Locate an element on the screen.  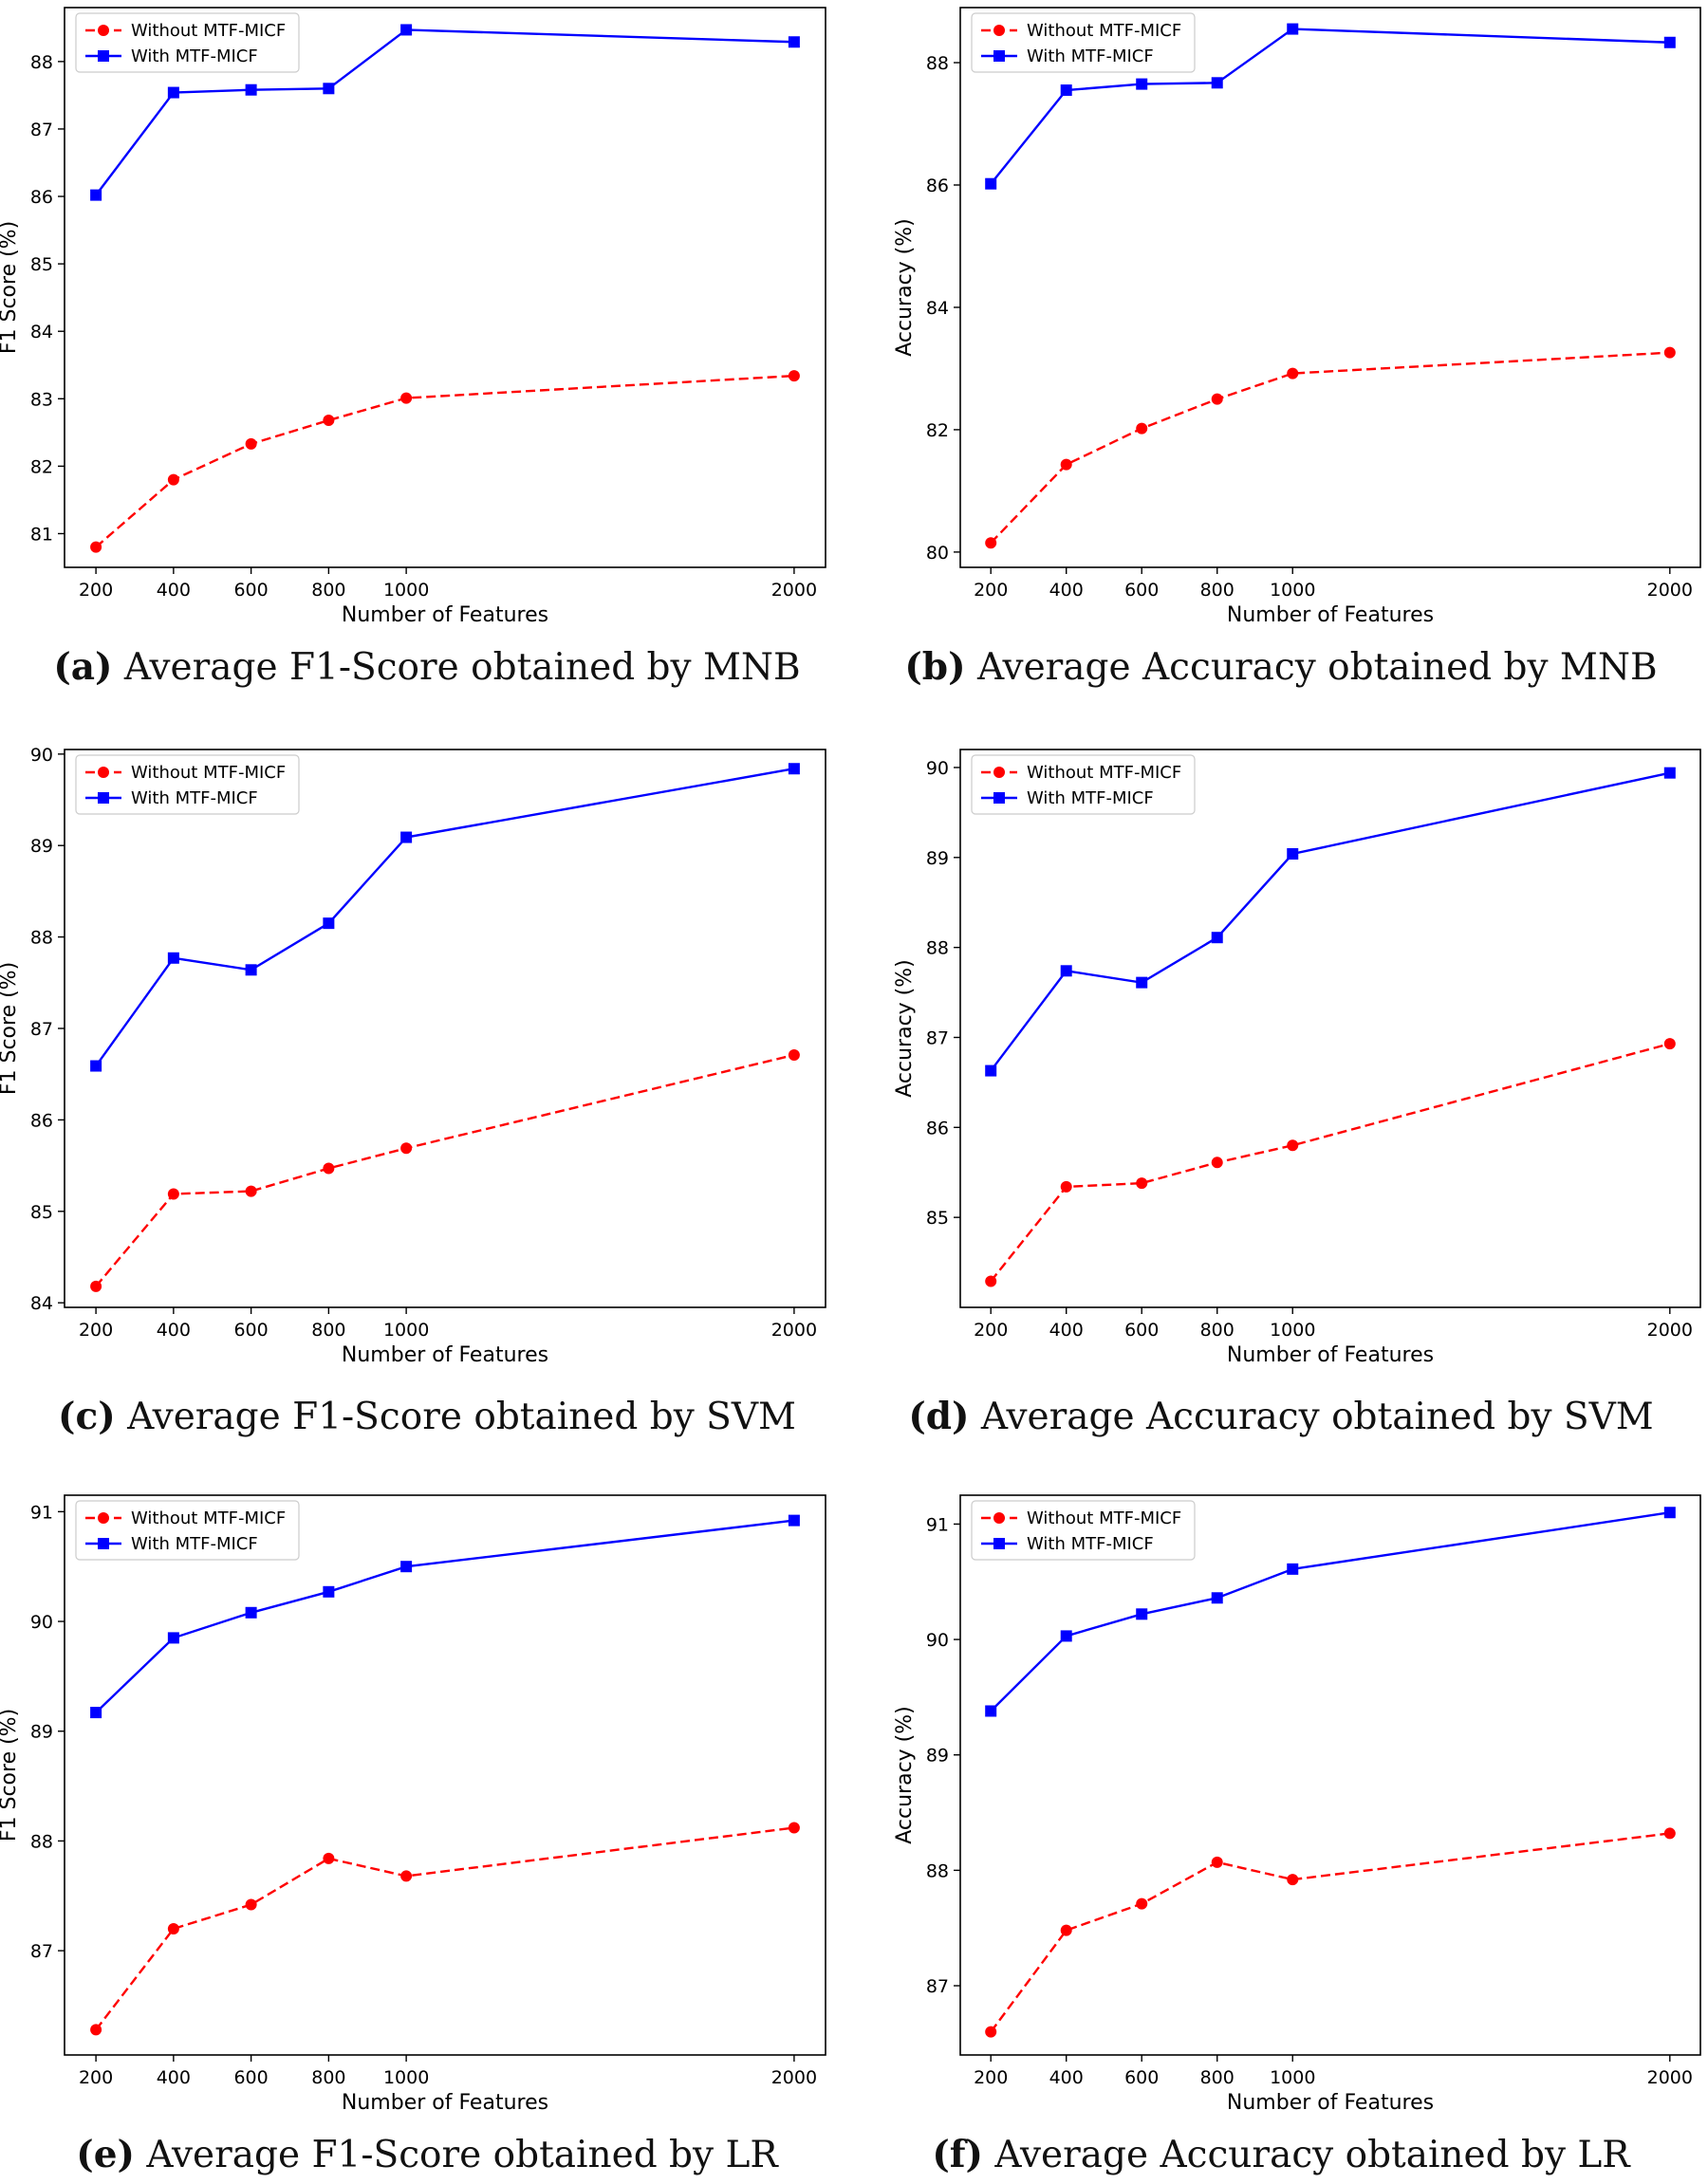
caption-letter-a: (a) is located at coordinates (83, 667).